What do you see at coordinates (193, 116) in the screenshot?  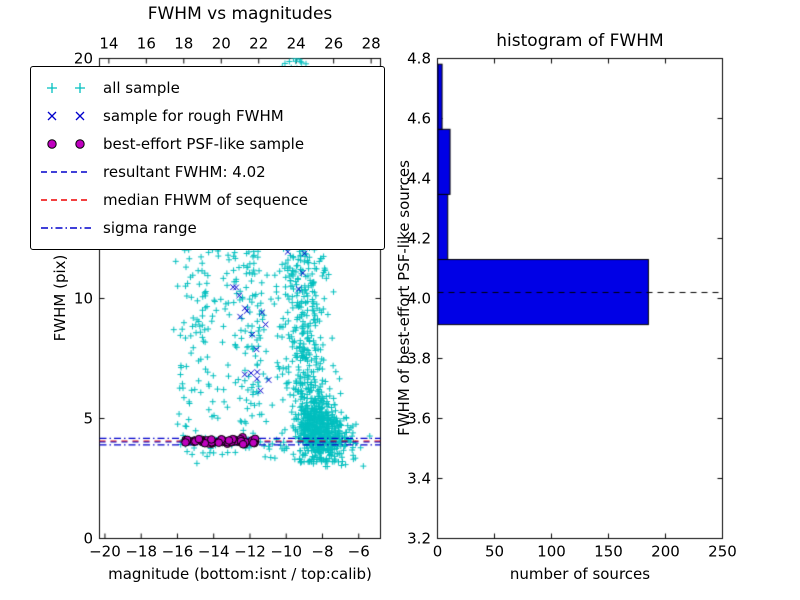 I see `legend-label: sample for rough FWHM` at bounding box center [193, 116].